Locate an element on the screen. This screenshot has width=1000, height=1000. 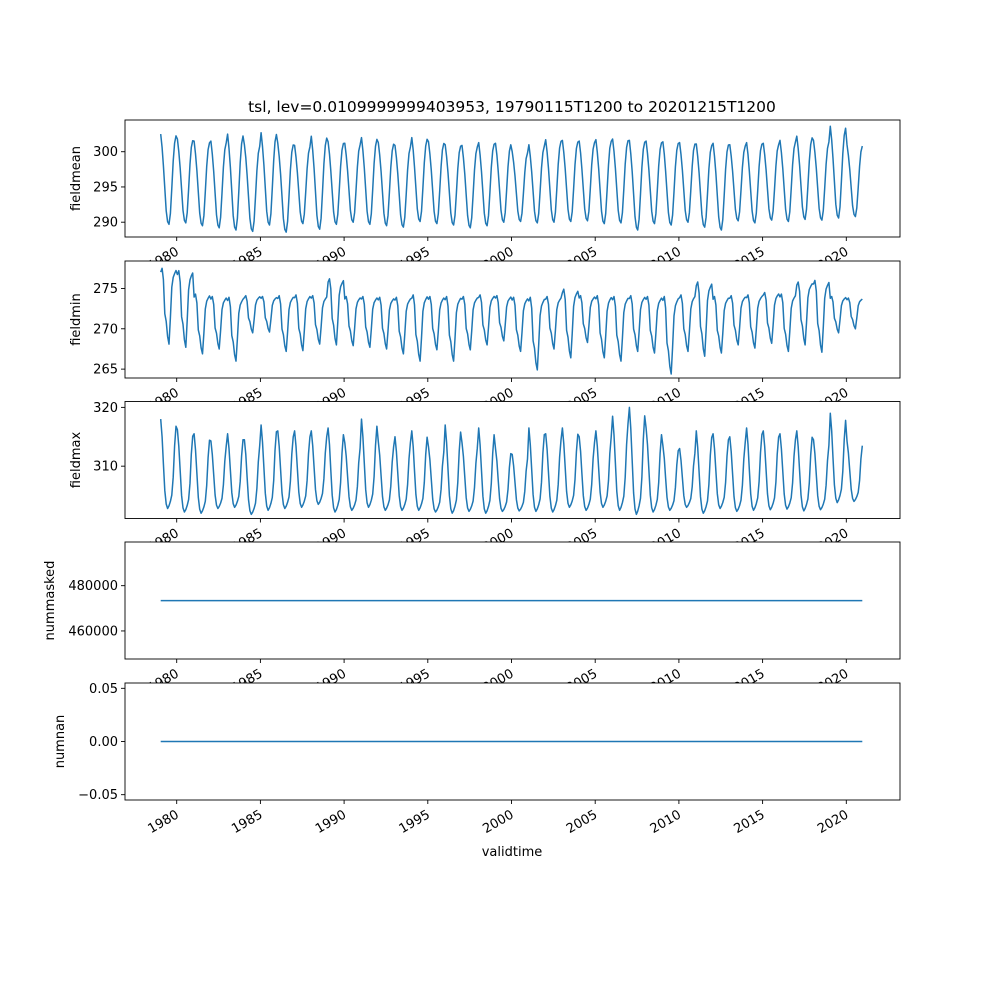
x-tick-label: 2000 is located at coordinates (498, 822).